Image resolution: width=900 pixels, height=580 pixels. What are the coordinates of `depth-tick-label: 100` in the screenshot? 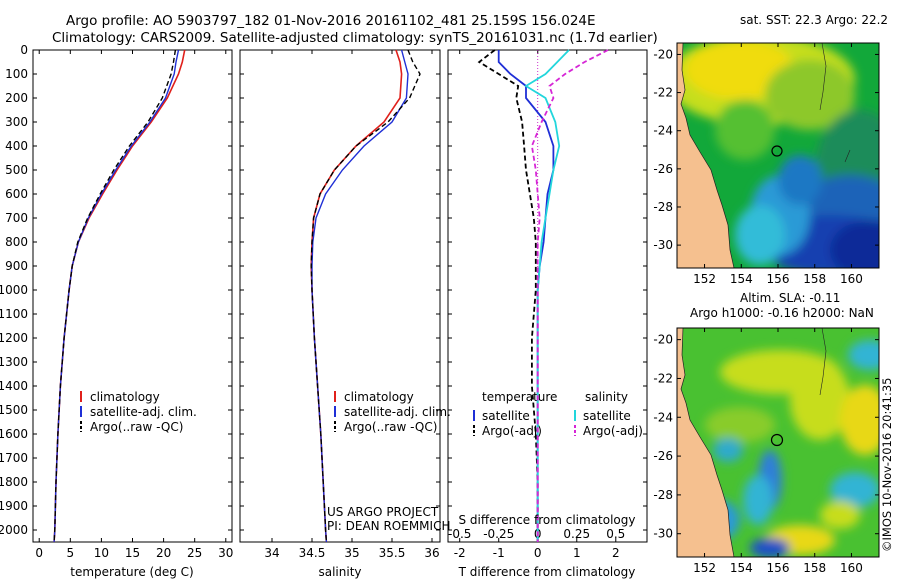 It's located at (16, 74).